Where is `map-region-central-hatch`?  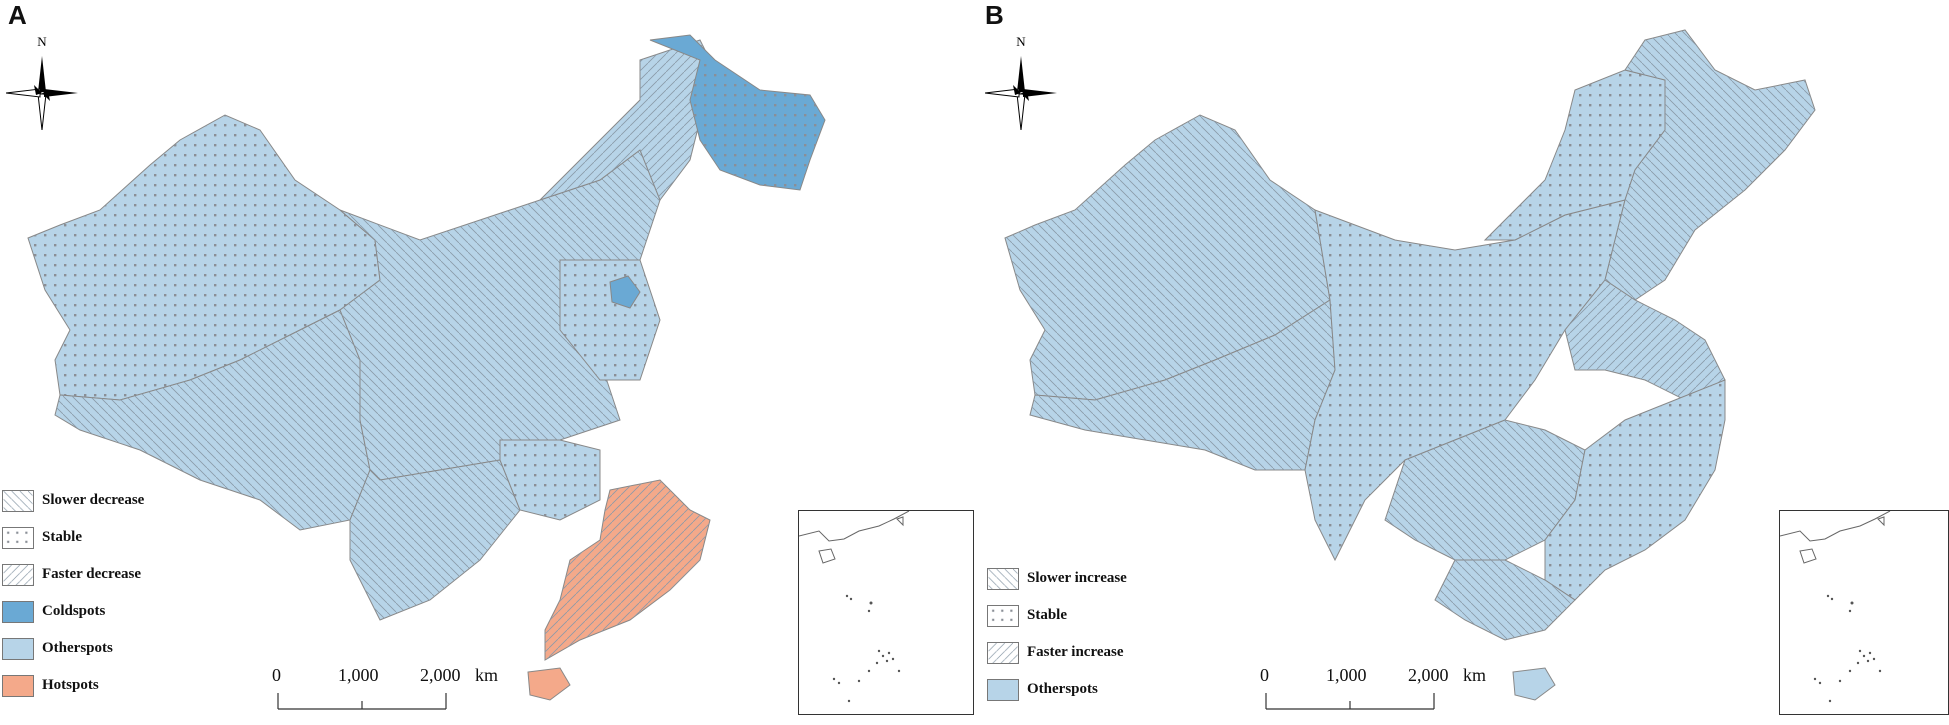
map-region-central-hatch is located at coordinates (500, 315).